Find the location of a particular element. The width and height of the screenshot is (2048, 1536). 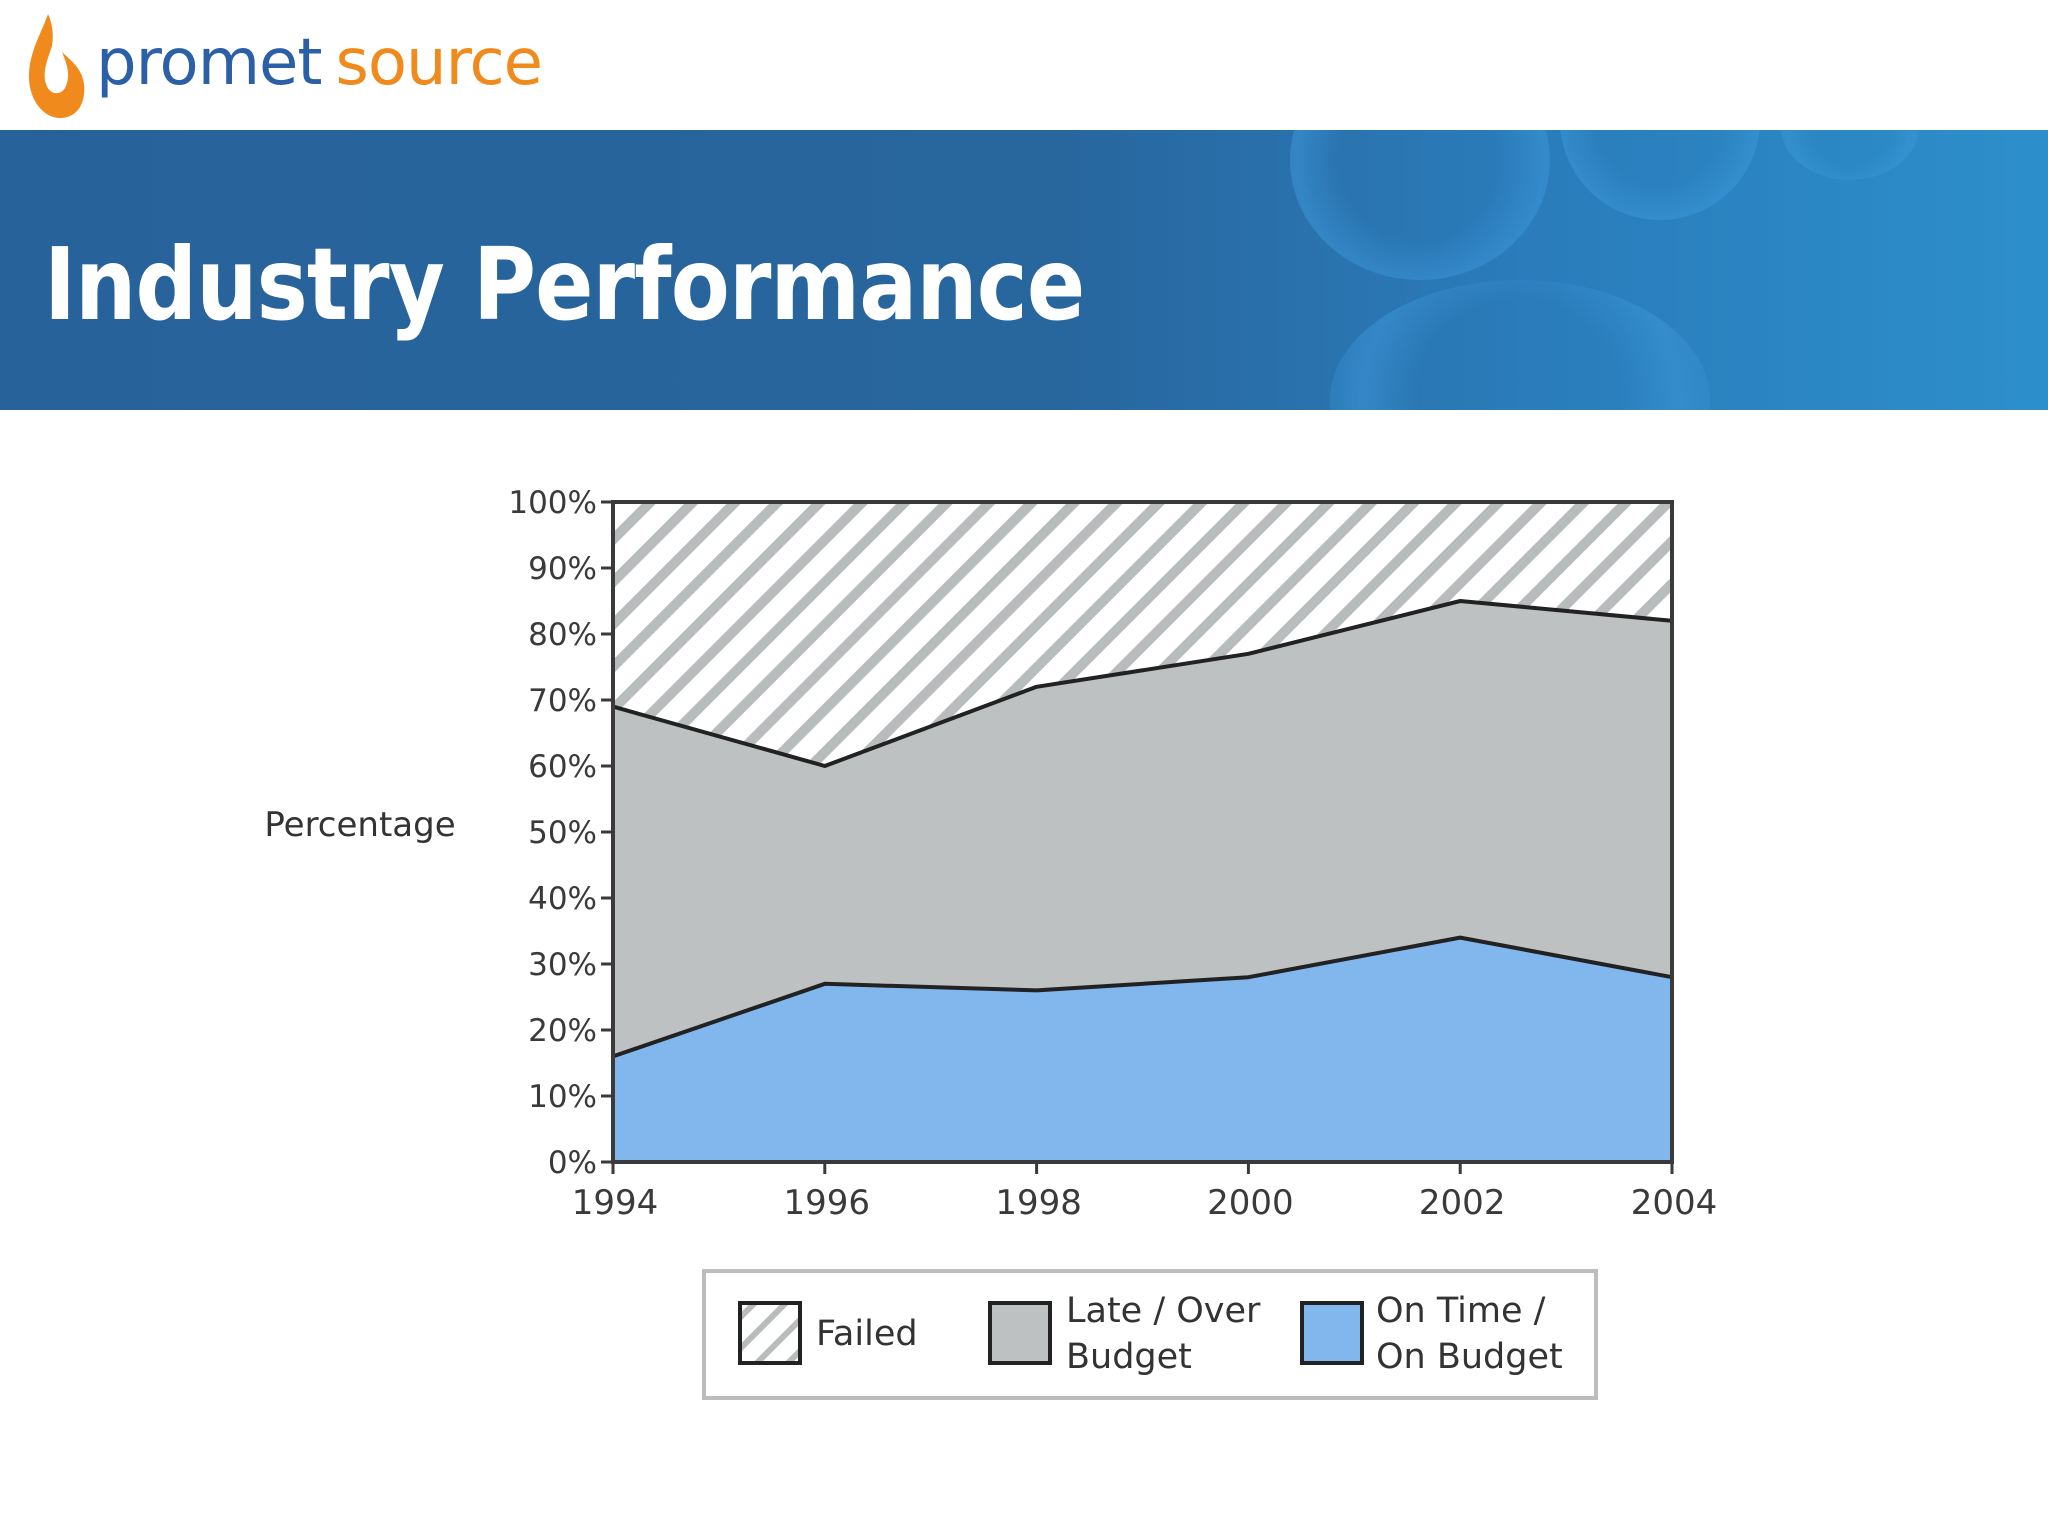

x-tick-label: 1998 is located at coordinates (1038, 1203).